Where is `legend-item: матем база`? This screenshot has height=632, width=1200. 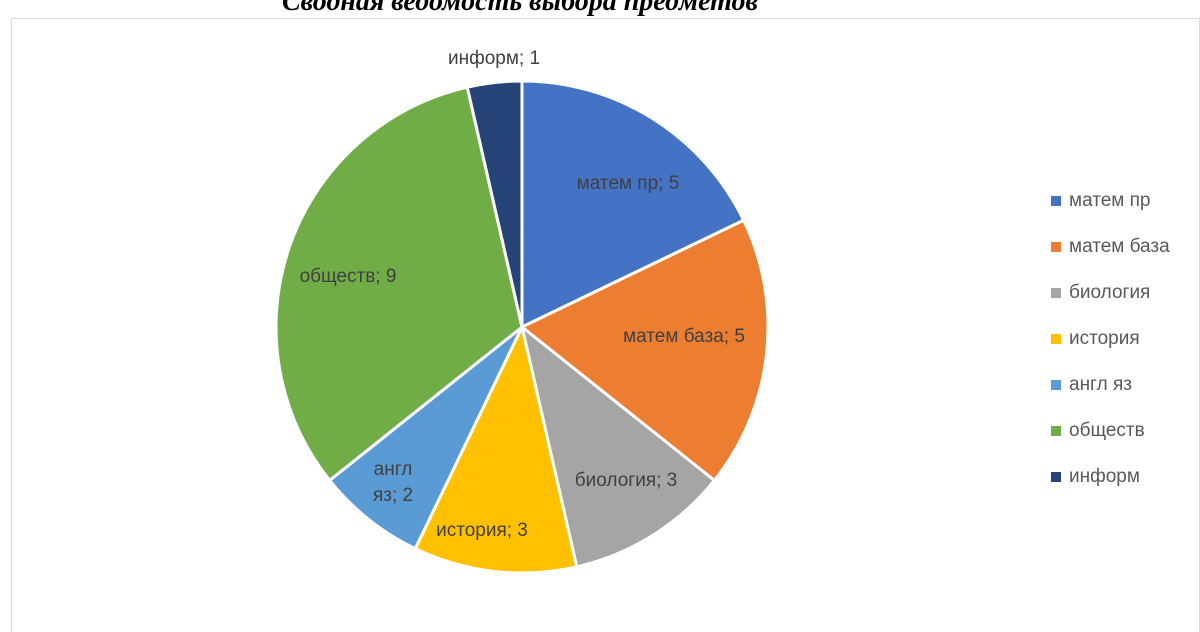
legend-item: матем база is located at coordinates (1110, 247).